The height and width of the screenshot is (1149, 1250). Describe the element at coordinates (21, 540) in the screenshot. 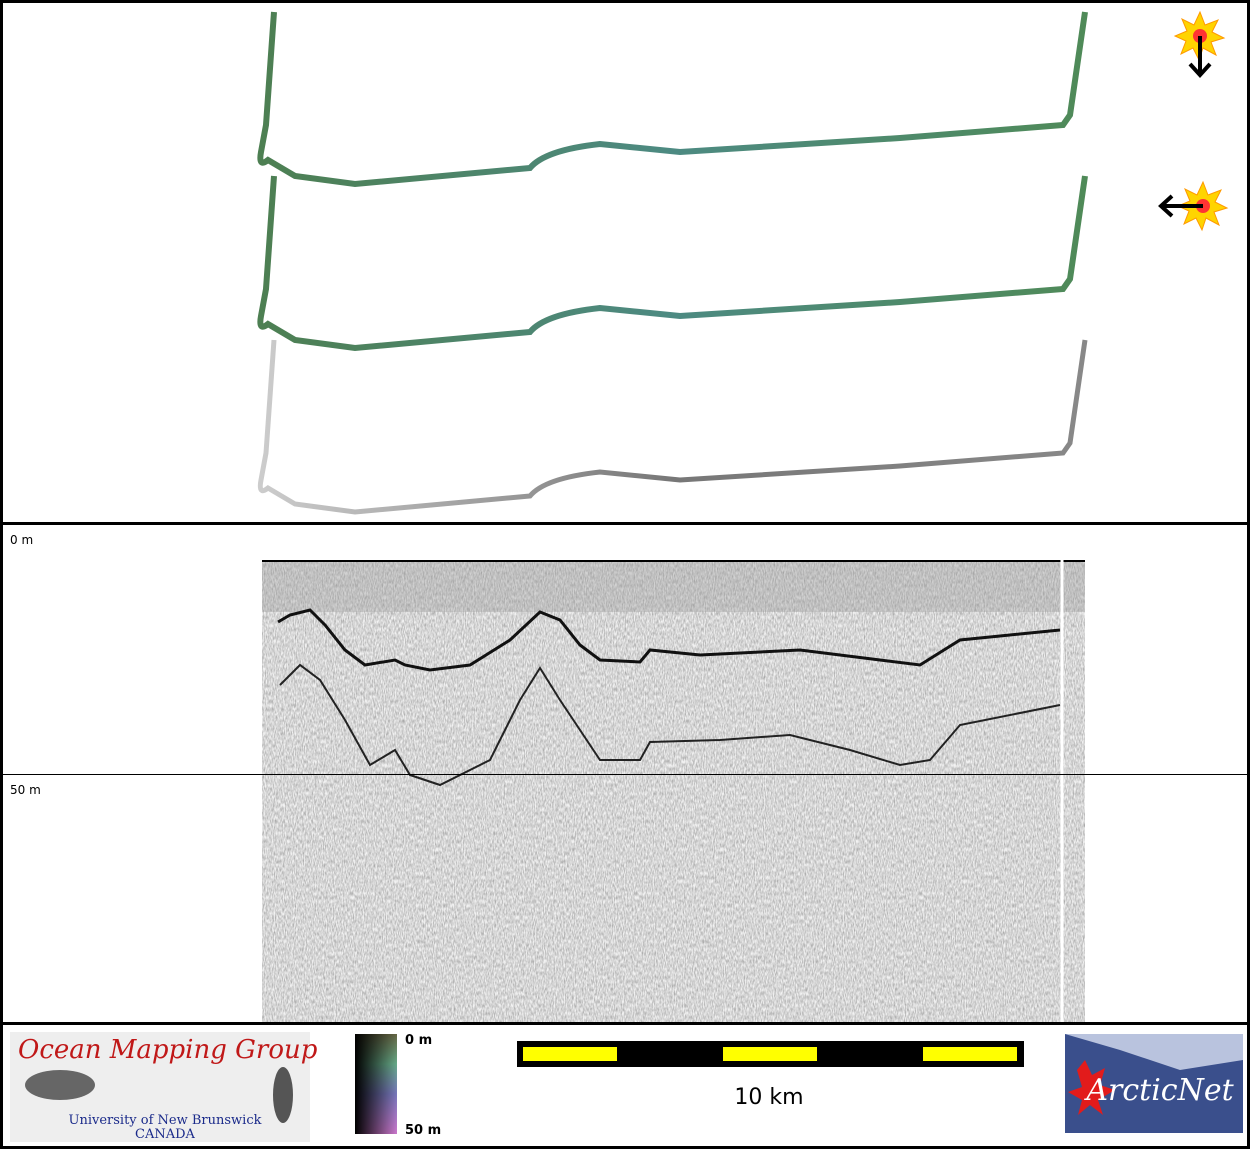

I see `depth-label: 0 m` at that location.